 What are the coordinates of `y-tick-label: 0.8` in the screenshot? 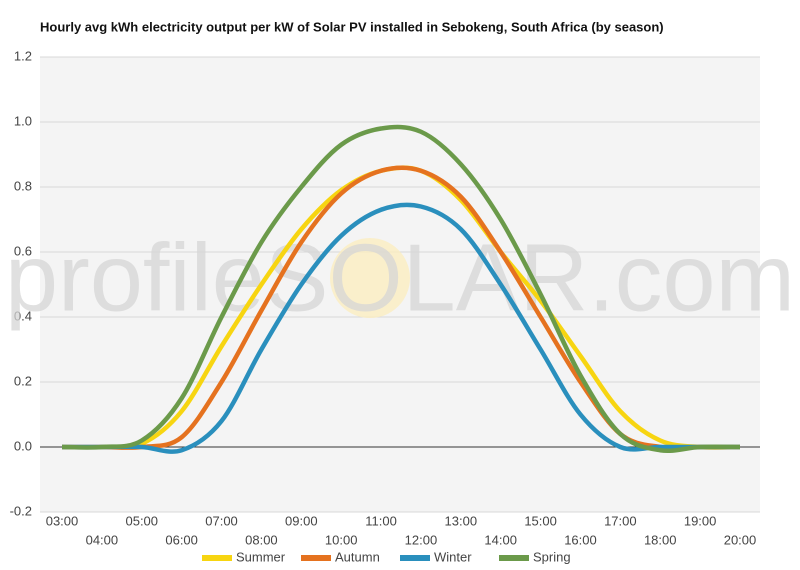 It's located at (23, 185).